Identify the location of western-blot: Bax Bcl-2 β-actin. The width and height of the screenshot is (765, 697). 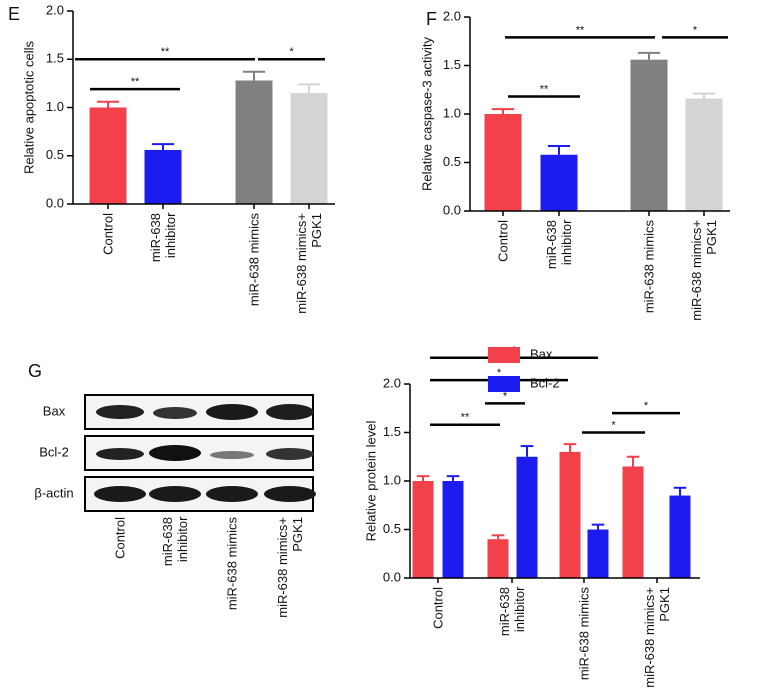
(175, 453).